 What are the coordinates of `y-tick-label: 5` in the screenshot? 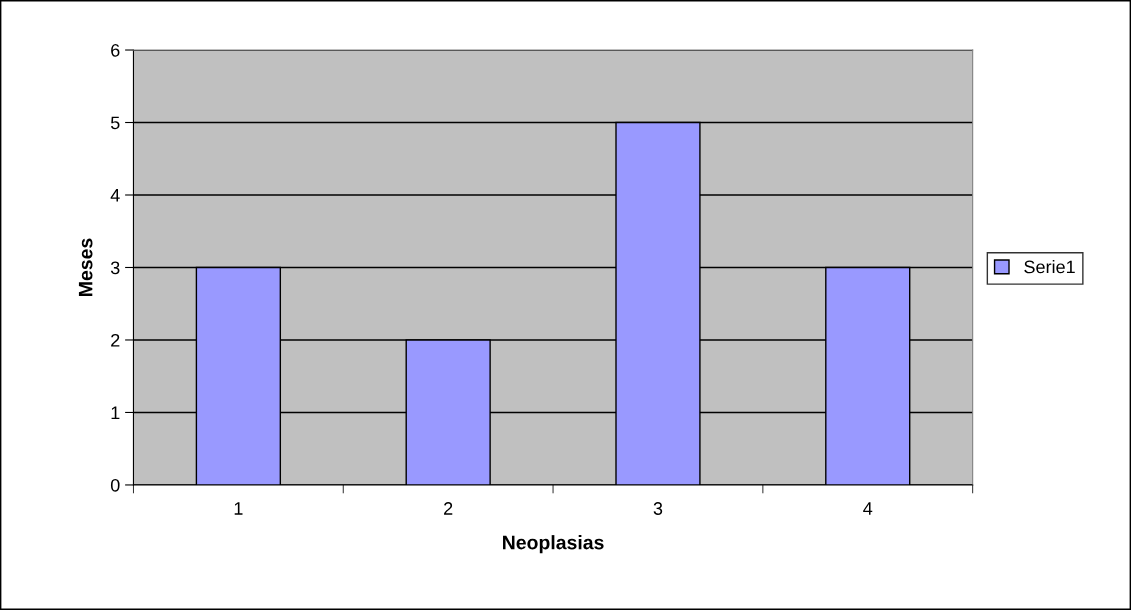 It's located at (115, 123).